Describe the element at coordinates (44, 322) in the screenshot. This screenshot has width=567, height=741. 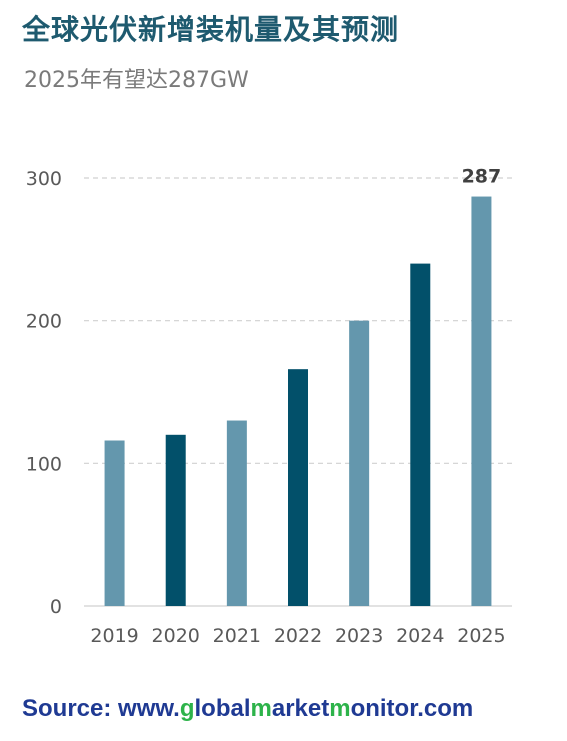
I see `y-tick-label: 200` at that location.